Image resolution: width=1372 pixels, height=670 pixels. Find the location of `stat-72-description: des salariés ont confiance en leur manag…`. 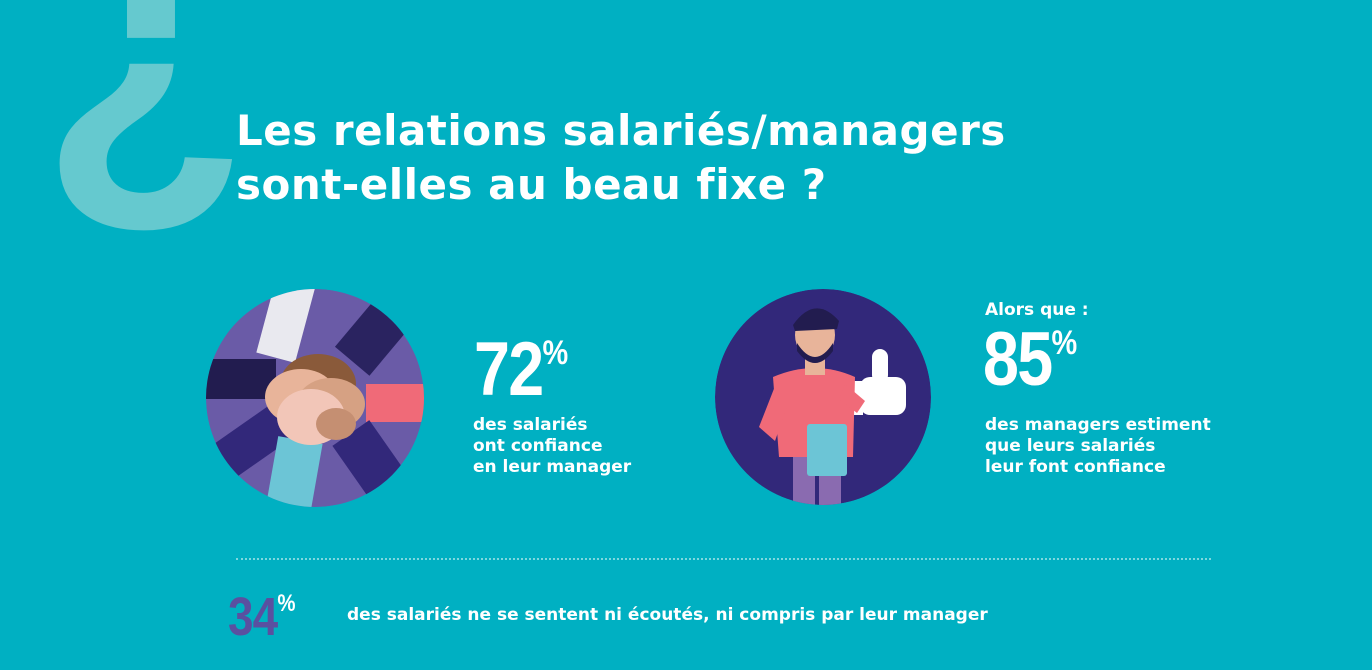

stat-72-description: des salariés ont confiance en leur manag… is located at coordinates (552, 446).